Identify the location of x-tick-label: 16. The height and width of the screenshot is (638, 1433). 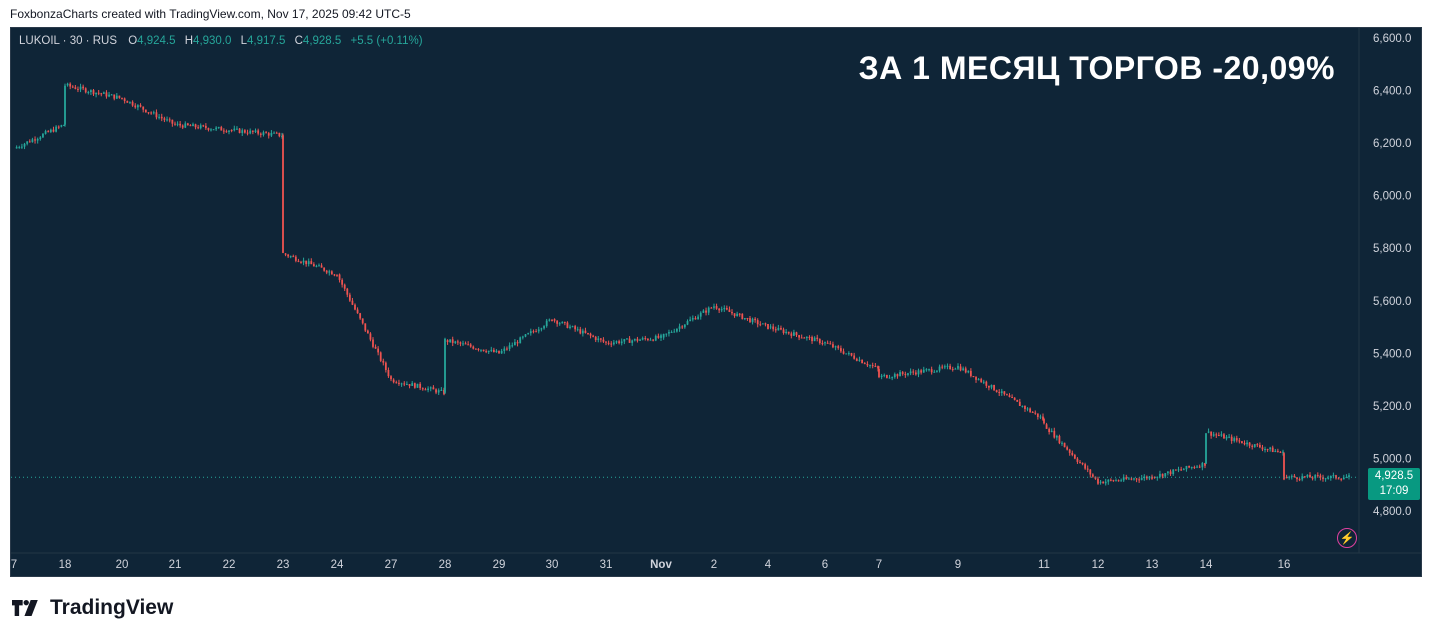
(1284, 565).